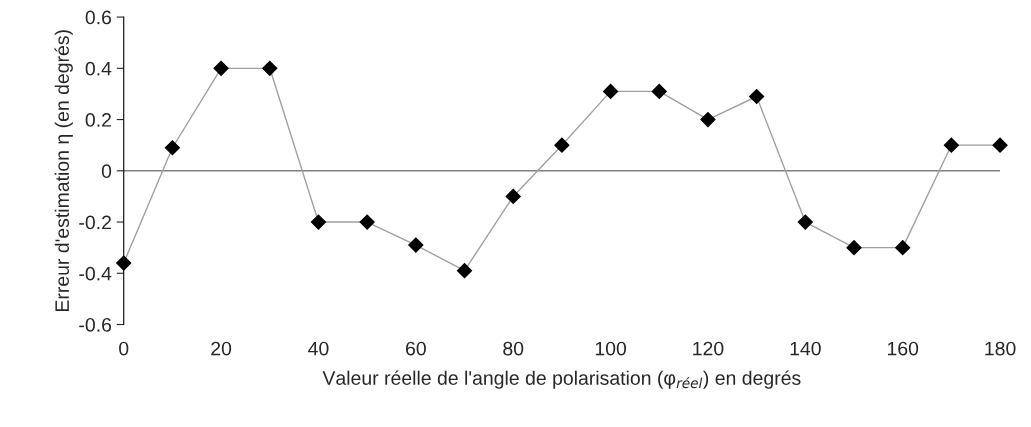  Describe the element at coordinates (221, 348) in the screenshot. I see `x-tick-label: 20` at that location.